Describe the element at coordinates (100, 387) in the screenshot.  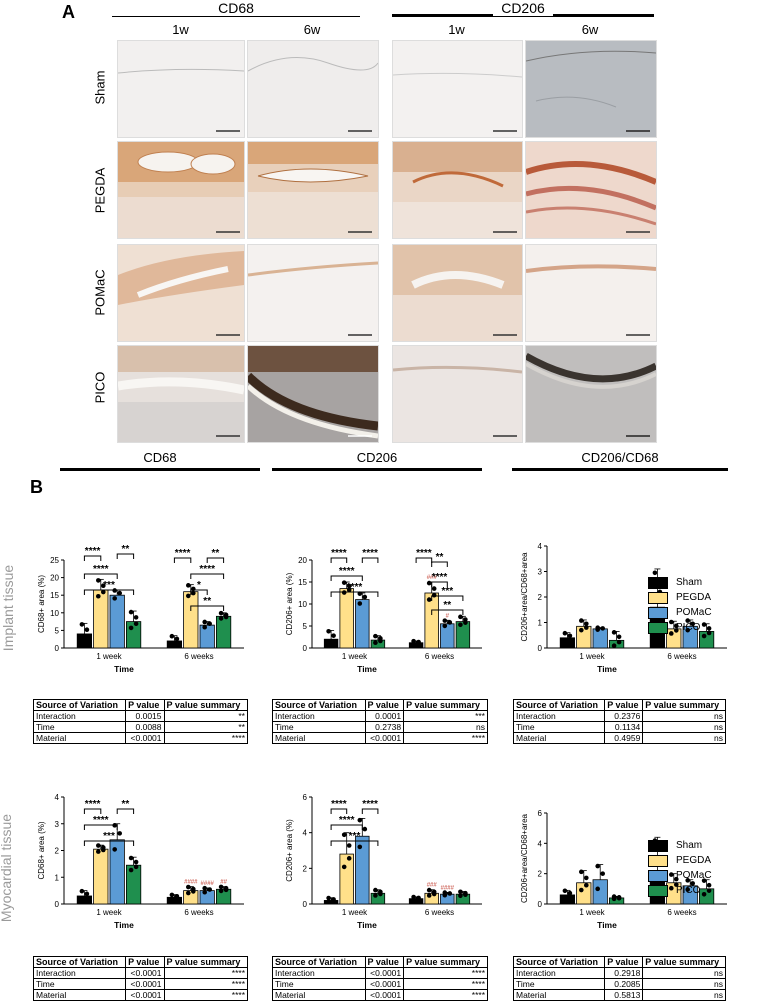
I see `row-label-pico: PICO` at that location.